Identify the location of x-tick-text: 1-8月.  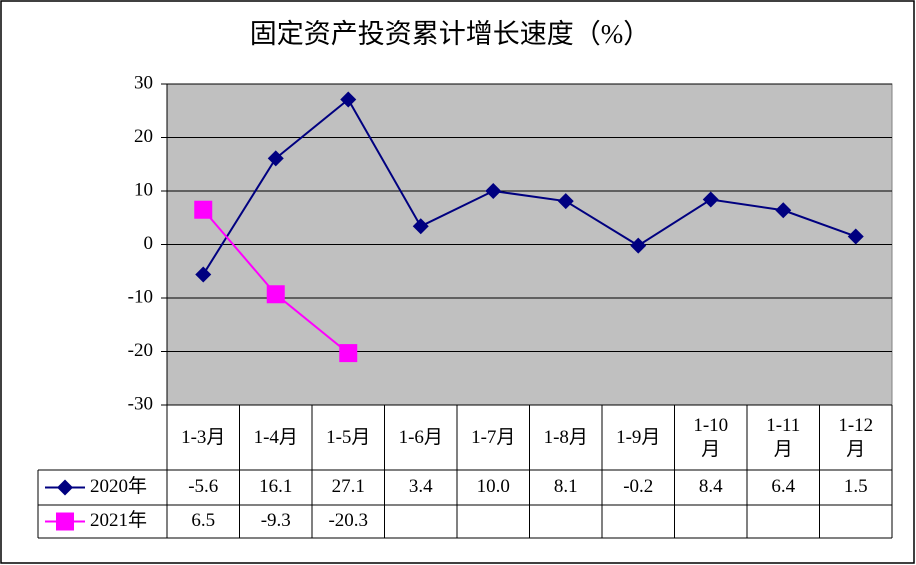
(565, 437).